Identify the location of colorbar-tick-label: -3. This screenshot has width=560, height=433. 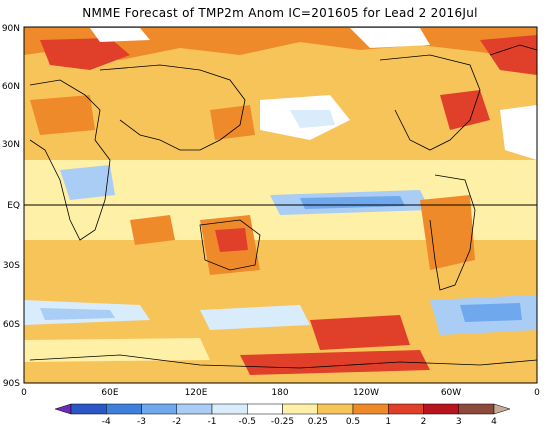
(141, 422).